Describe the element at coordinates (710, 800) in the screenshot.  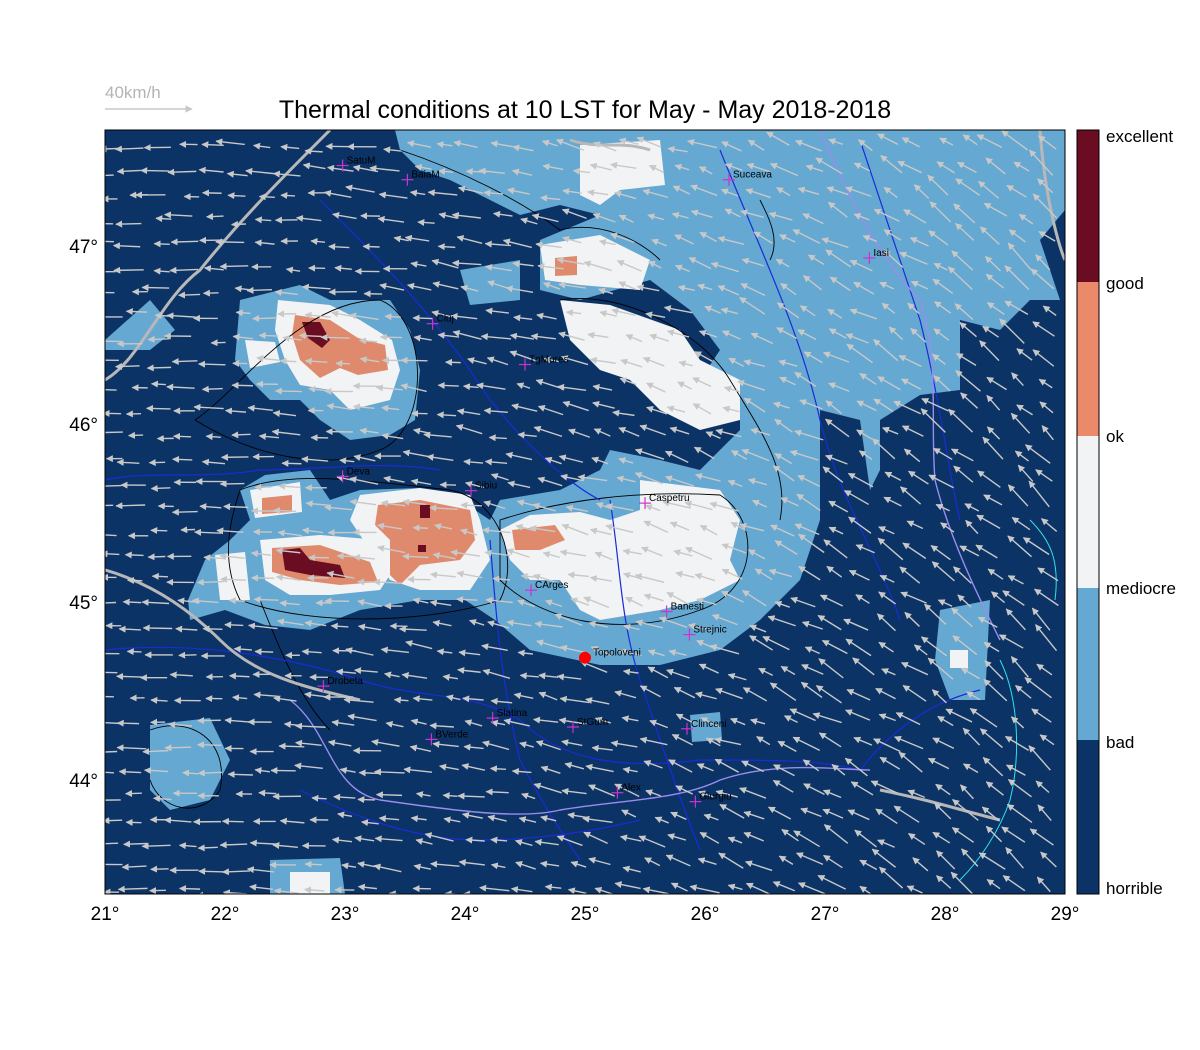
I see `city-marker: Giurgiu` at that location.